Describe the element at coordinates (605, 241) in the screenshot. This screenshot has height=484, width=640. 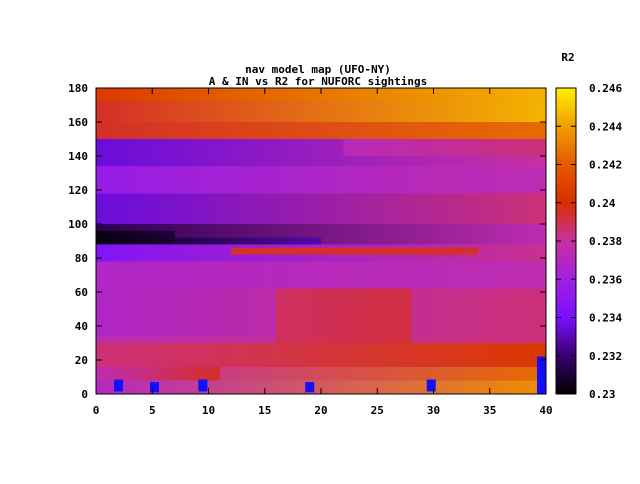
I see `colorbar-tick-label: 0.238` at that location.